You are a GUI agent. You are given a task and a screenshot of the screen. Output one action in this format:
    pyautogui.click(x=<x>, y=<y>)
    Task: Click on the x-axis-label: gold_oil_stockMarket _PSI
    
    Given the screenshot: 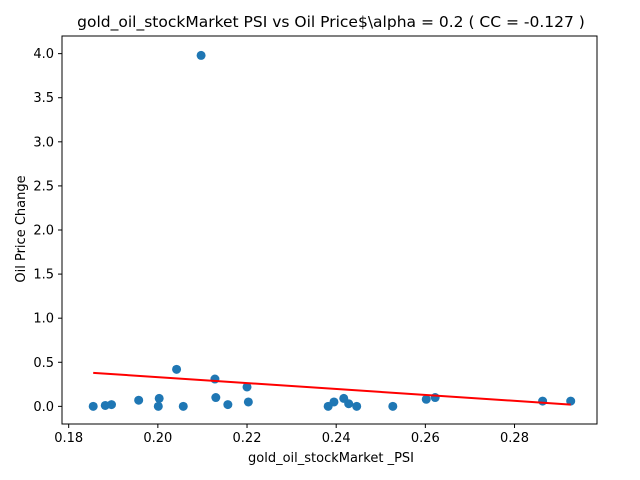 What is the action you would take?
    pyautogui.click(x=331, y=458)
    